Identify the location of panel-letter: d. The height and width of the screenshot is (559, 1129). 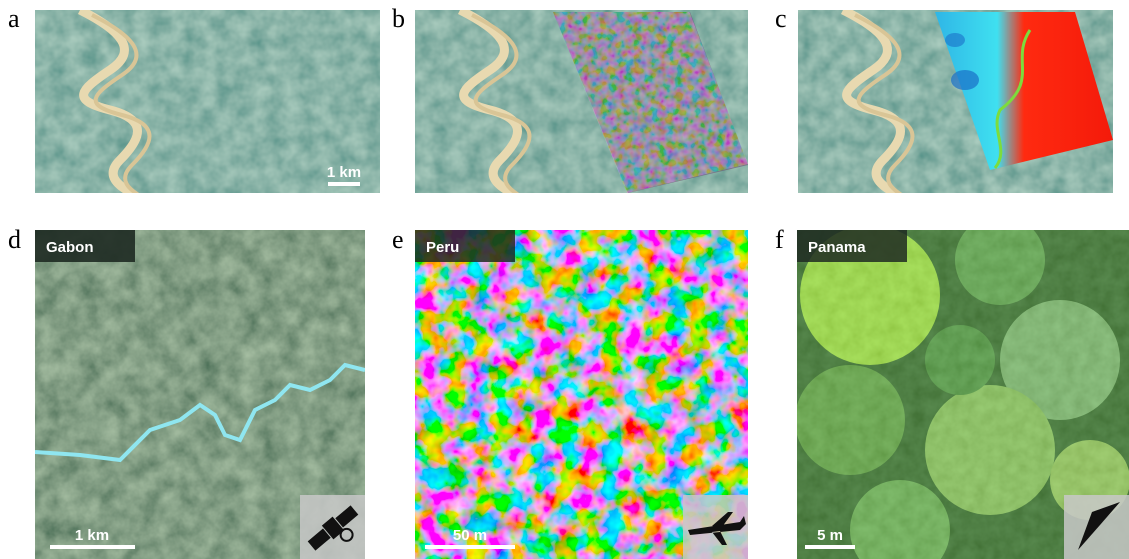
(14, 239).